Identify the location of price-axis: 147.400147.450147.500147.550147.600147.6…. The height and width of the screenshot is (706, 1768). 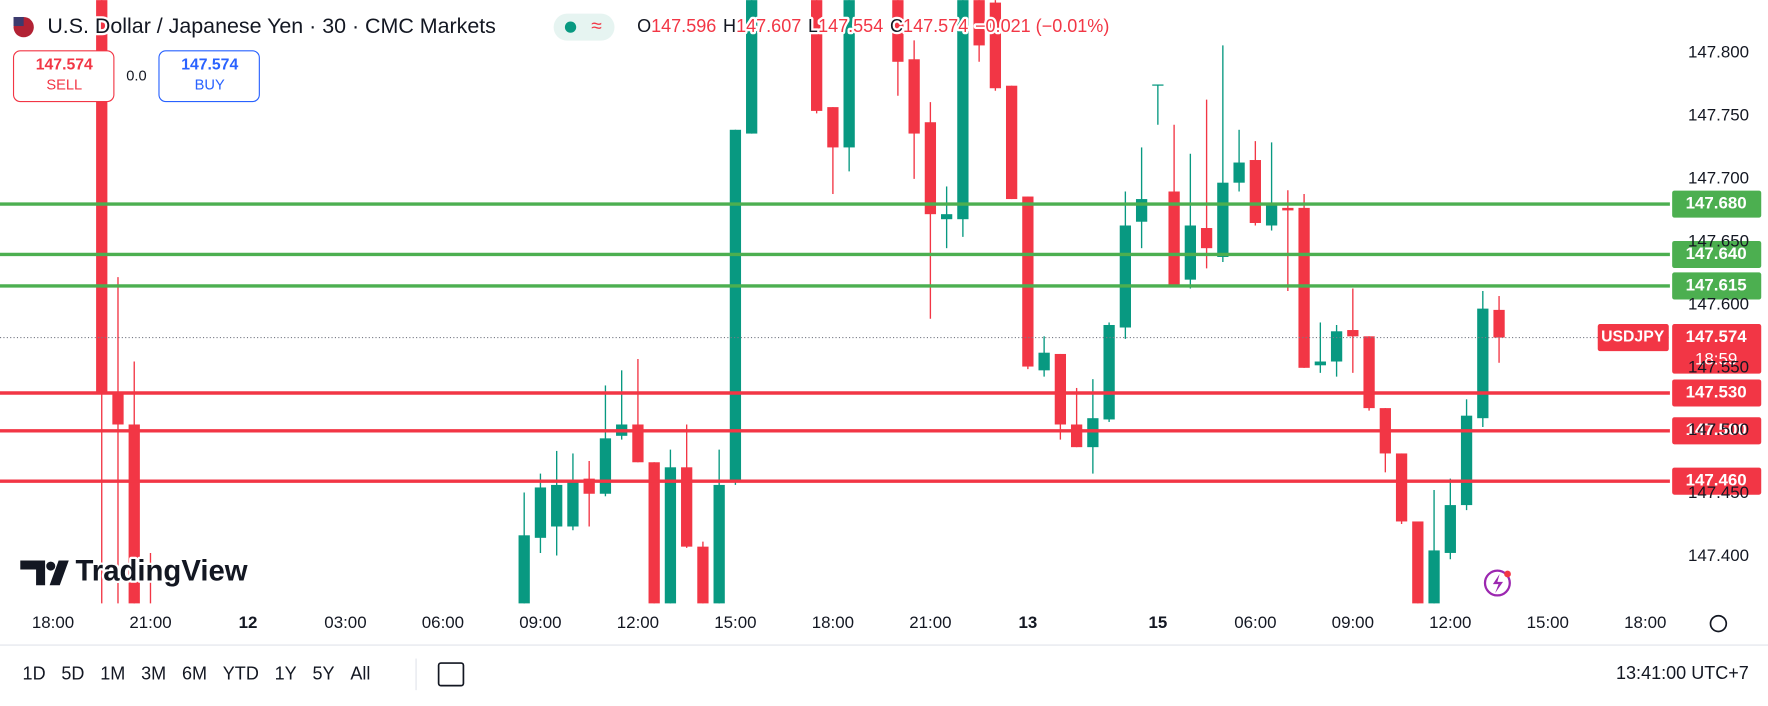
(1718, 303).